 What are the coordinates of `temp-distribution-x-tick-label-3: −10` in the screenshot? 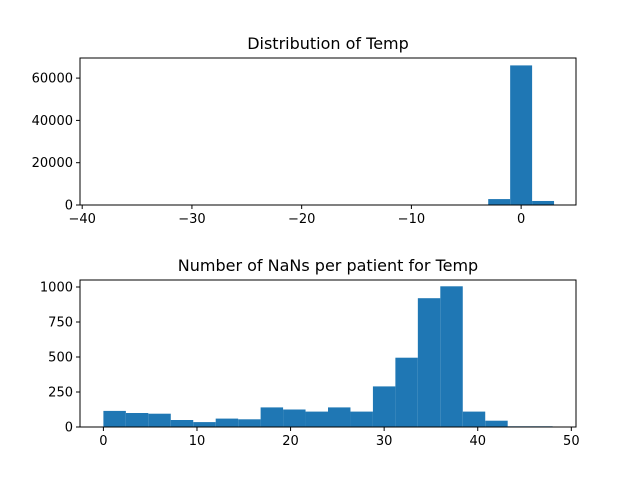 It's located at (411, 219).